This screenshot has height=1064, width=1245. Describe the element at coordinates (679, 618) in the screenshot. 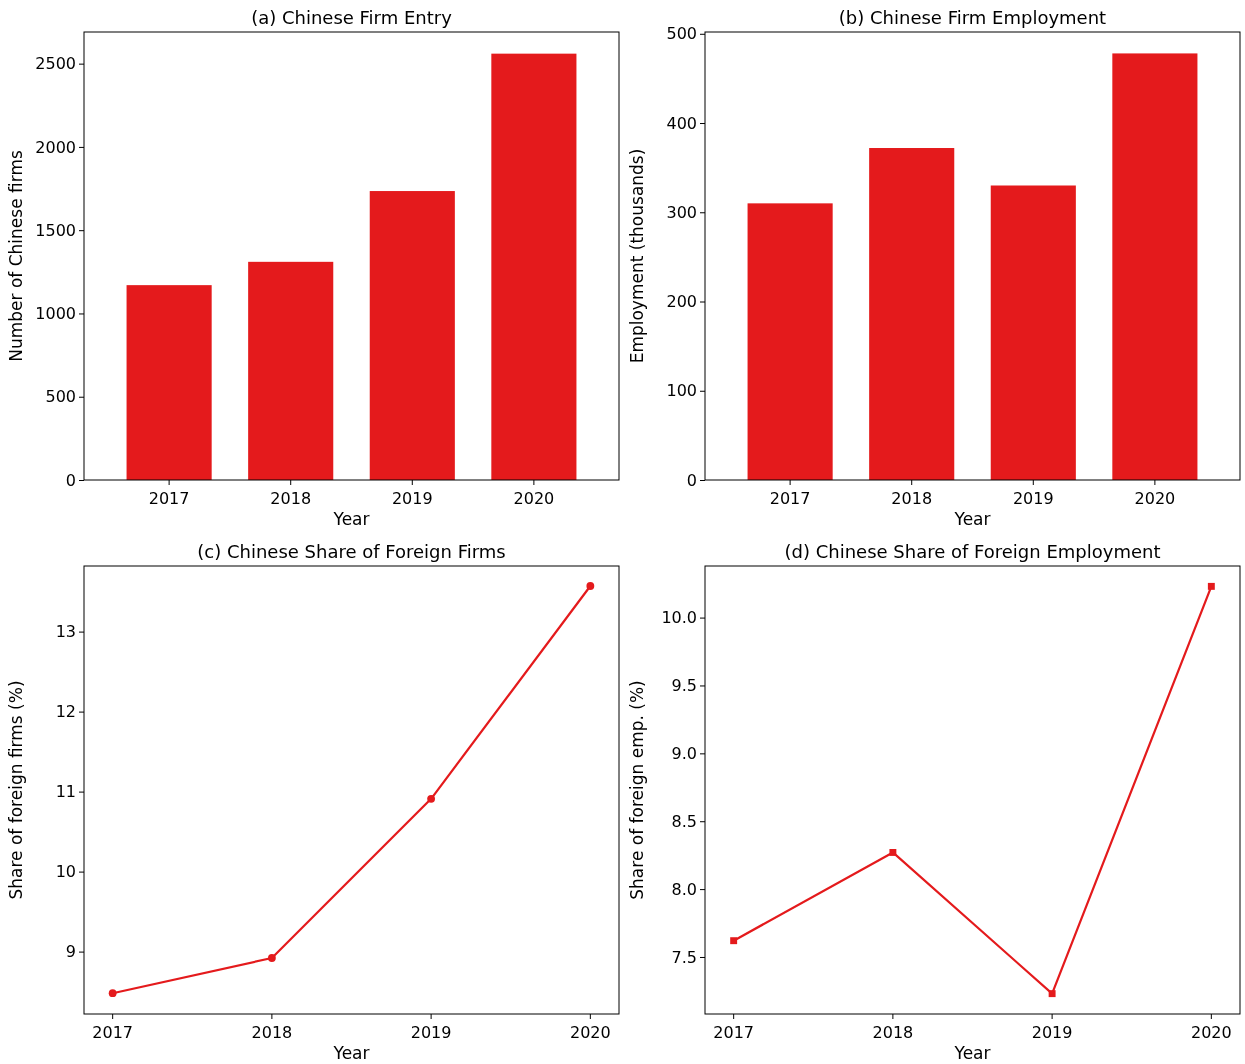

I see `y-tick-label: 10.0` at that location.